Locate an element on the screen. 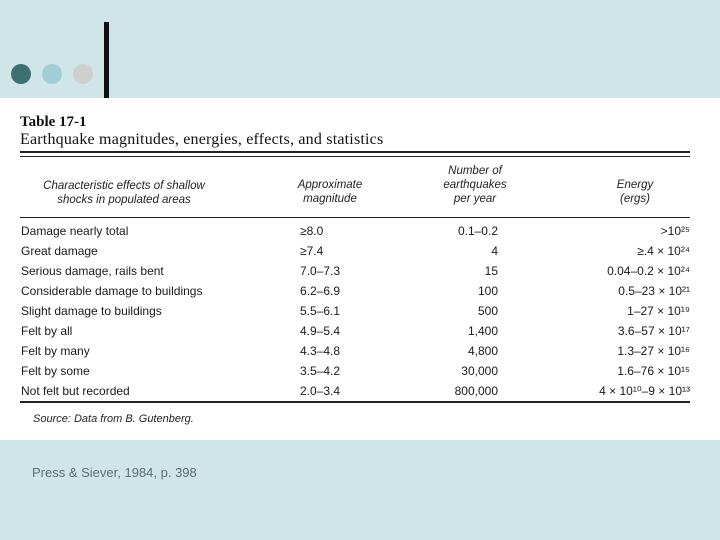 This screenshot has width=720, height=540. cell-effect: Great damage is located at coordinates (59, 251).